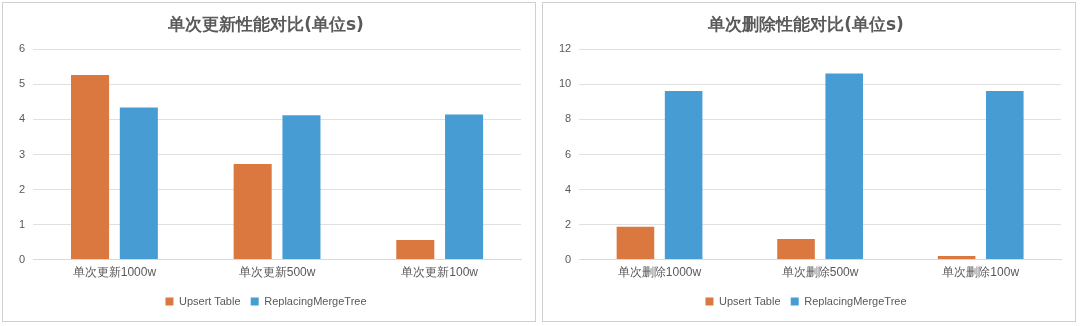 This screenshot has width=1080, height=326. Describe the element at coordinates (22, 223) in the screenshot. I see `y-tick-label: 1` at that location.